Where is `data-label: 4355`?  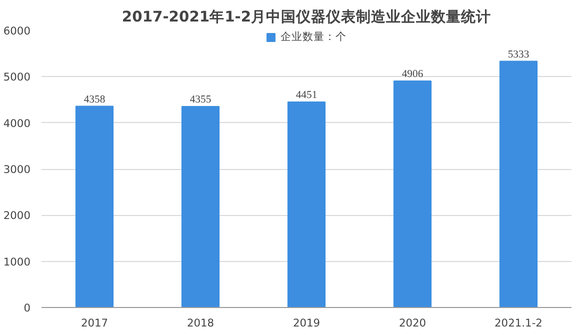
data-label: 4355 is located at coordinates (201, 100).